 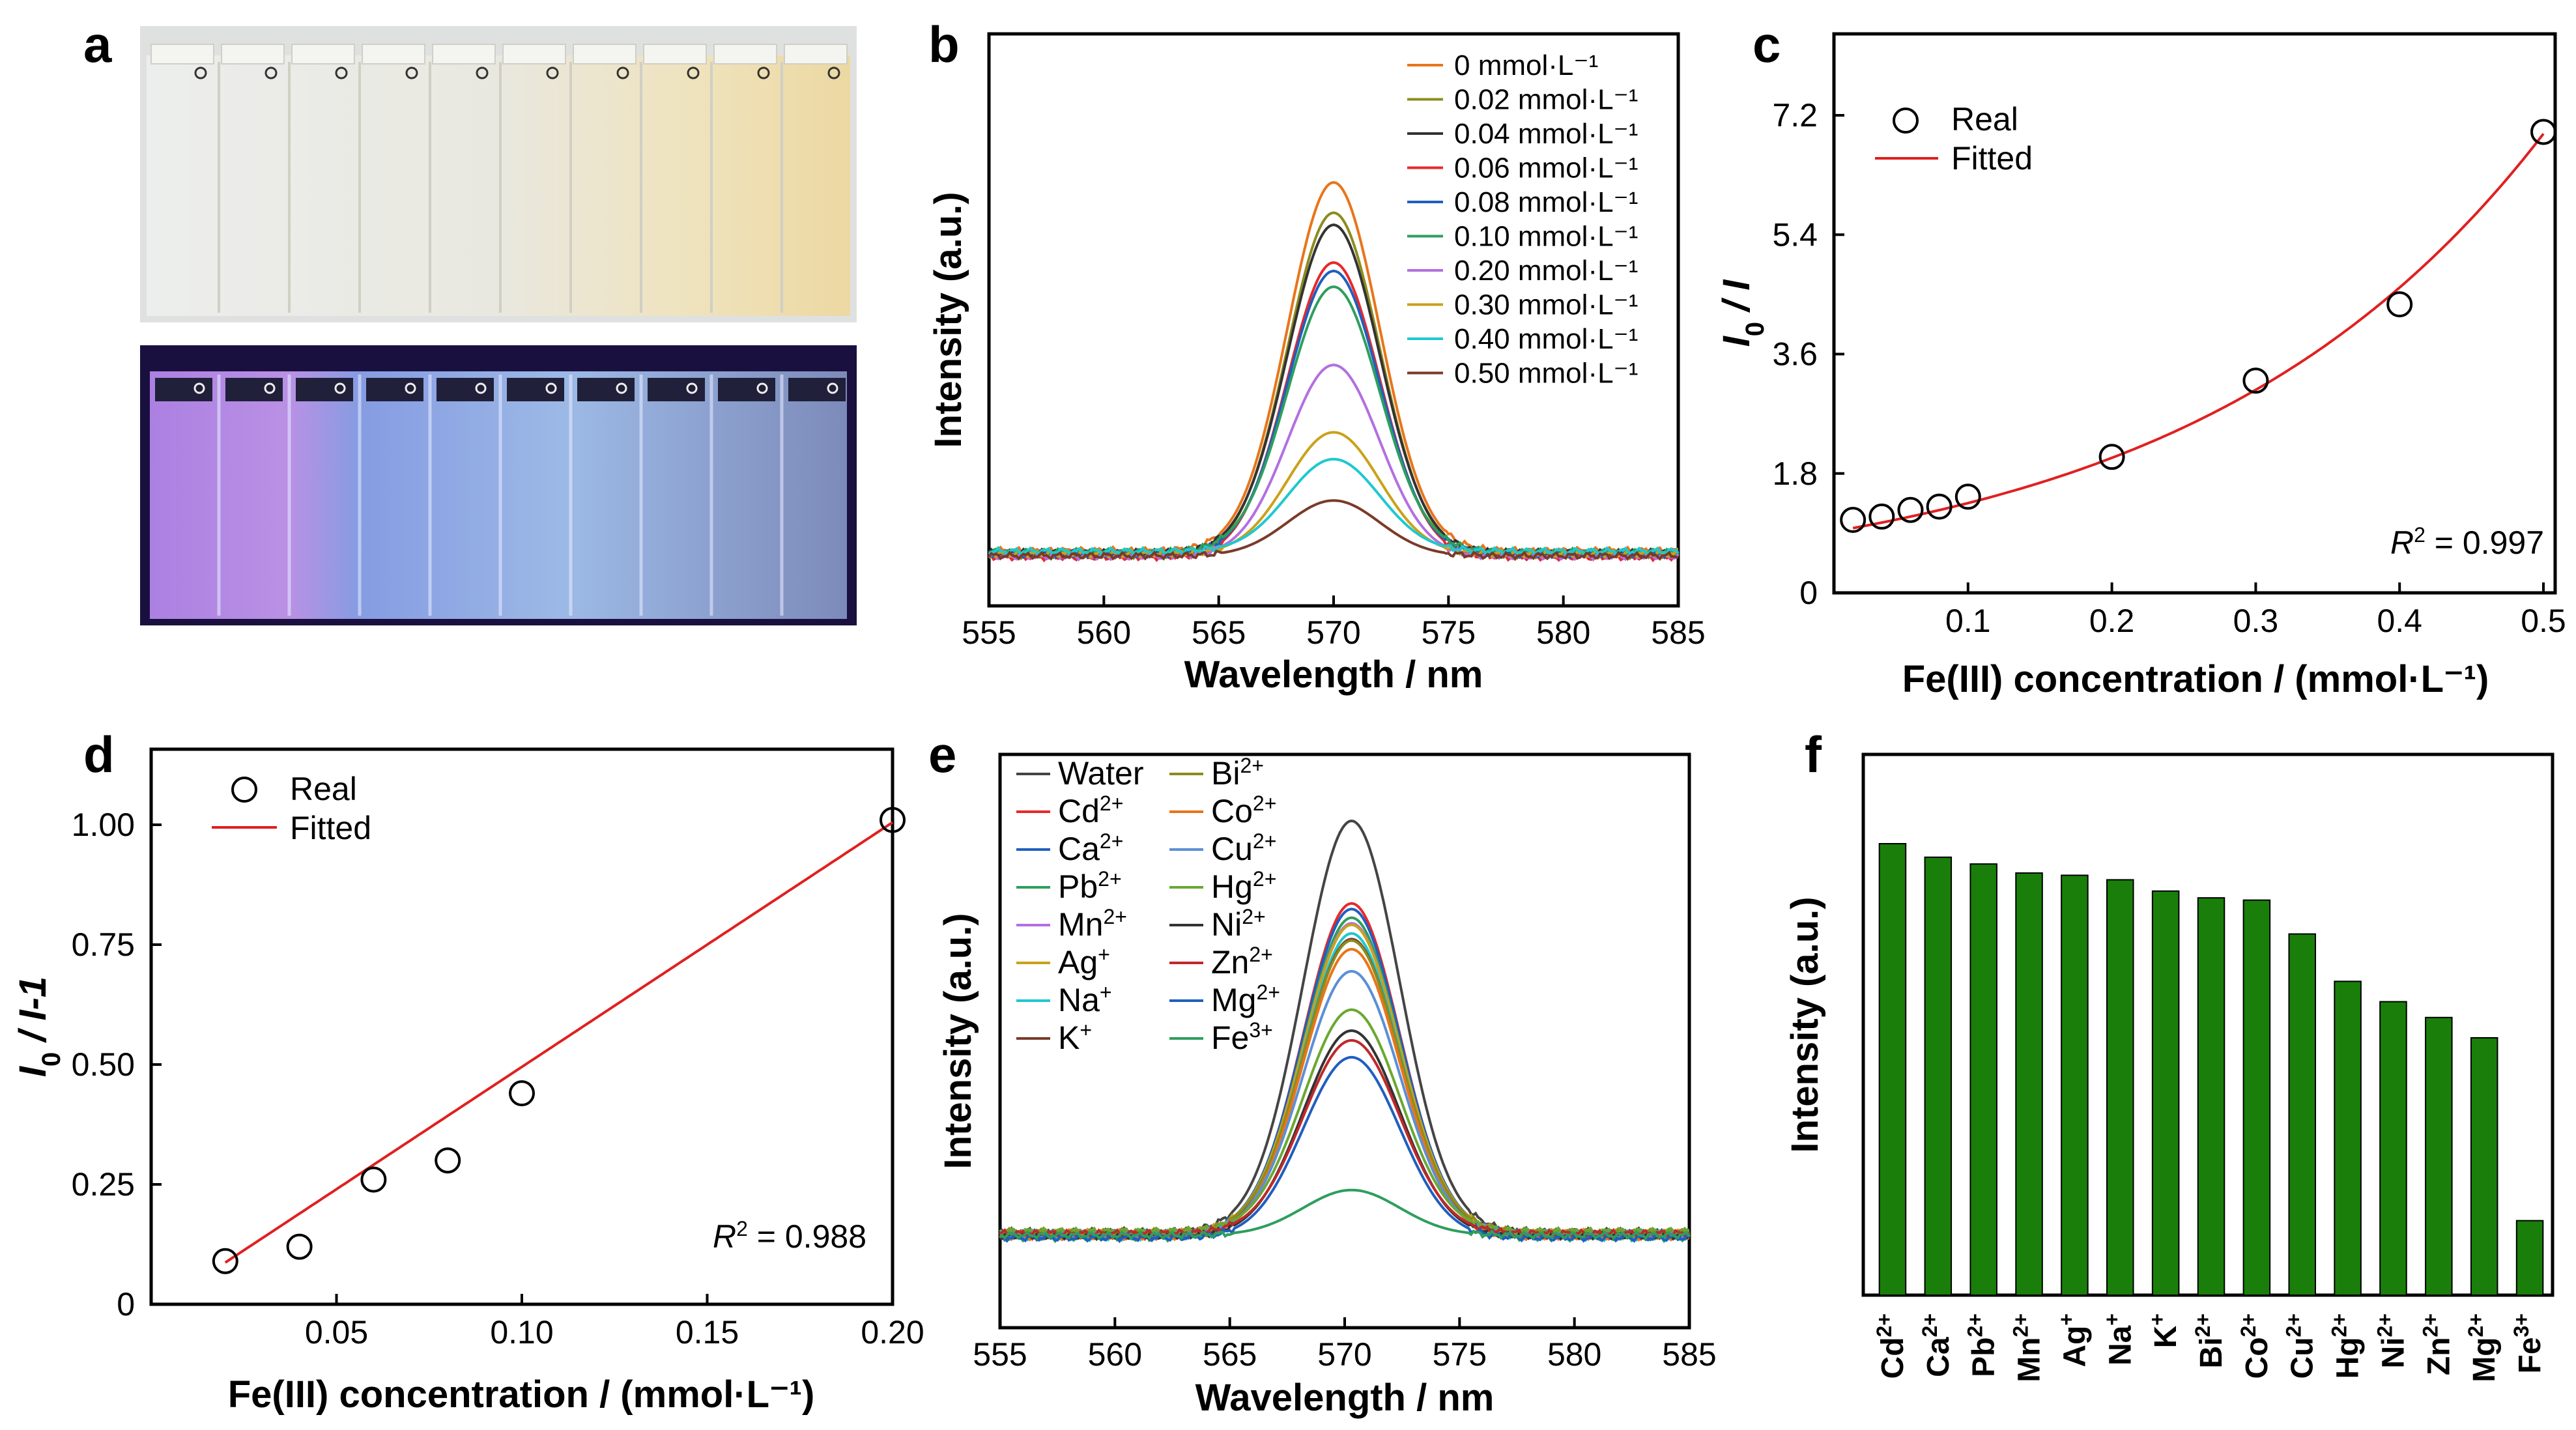 I want to click on panel-letter-f: f, so click(x=1814, y=754).